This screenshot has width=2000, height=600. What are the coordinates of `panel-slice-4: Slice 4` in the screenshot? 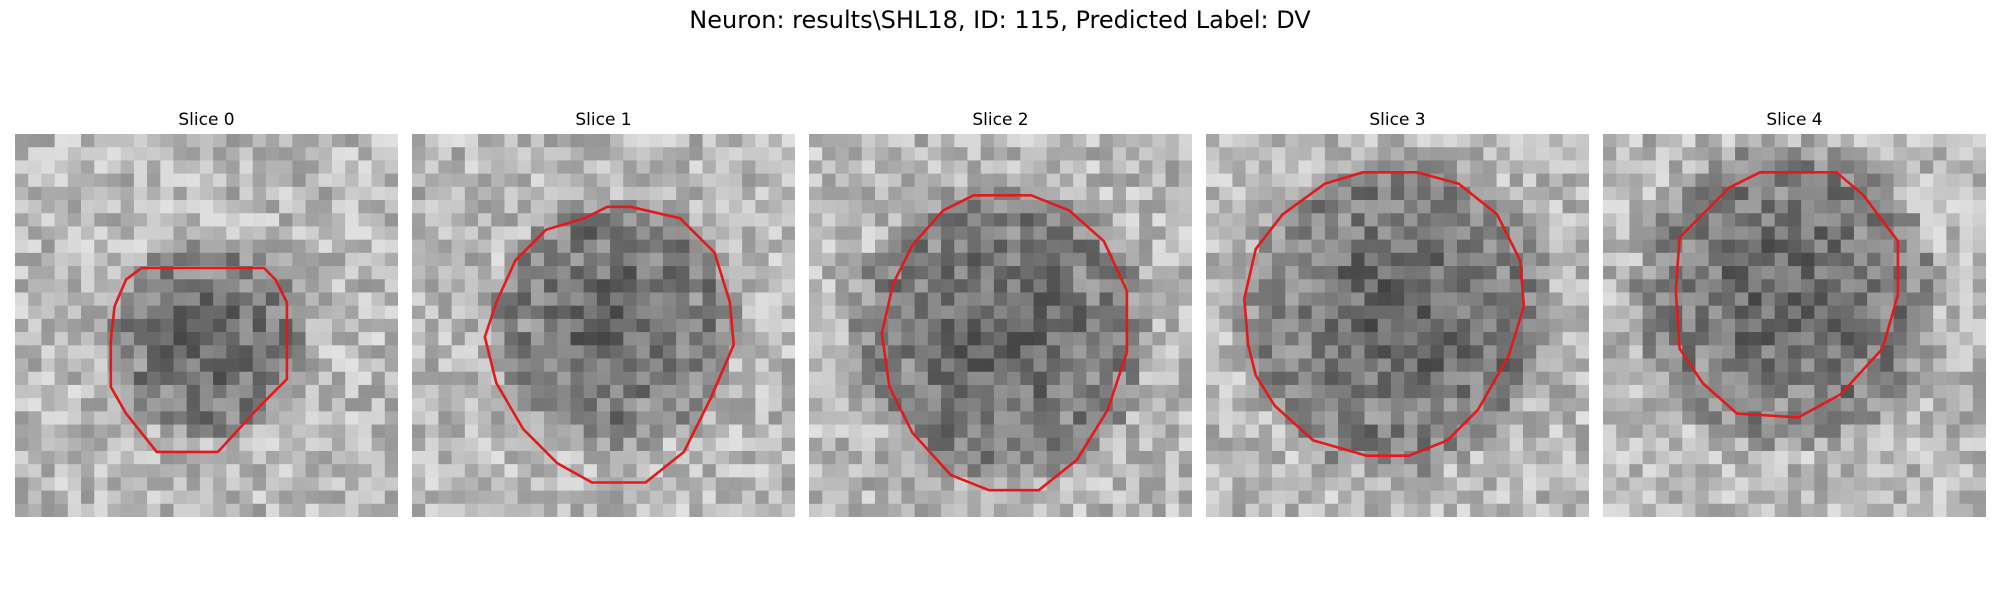 It's located at (1794, 312).